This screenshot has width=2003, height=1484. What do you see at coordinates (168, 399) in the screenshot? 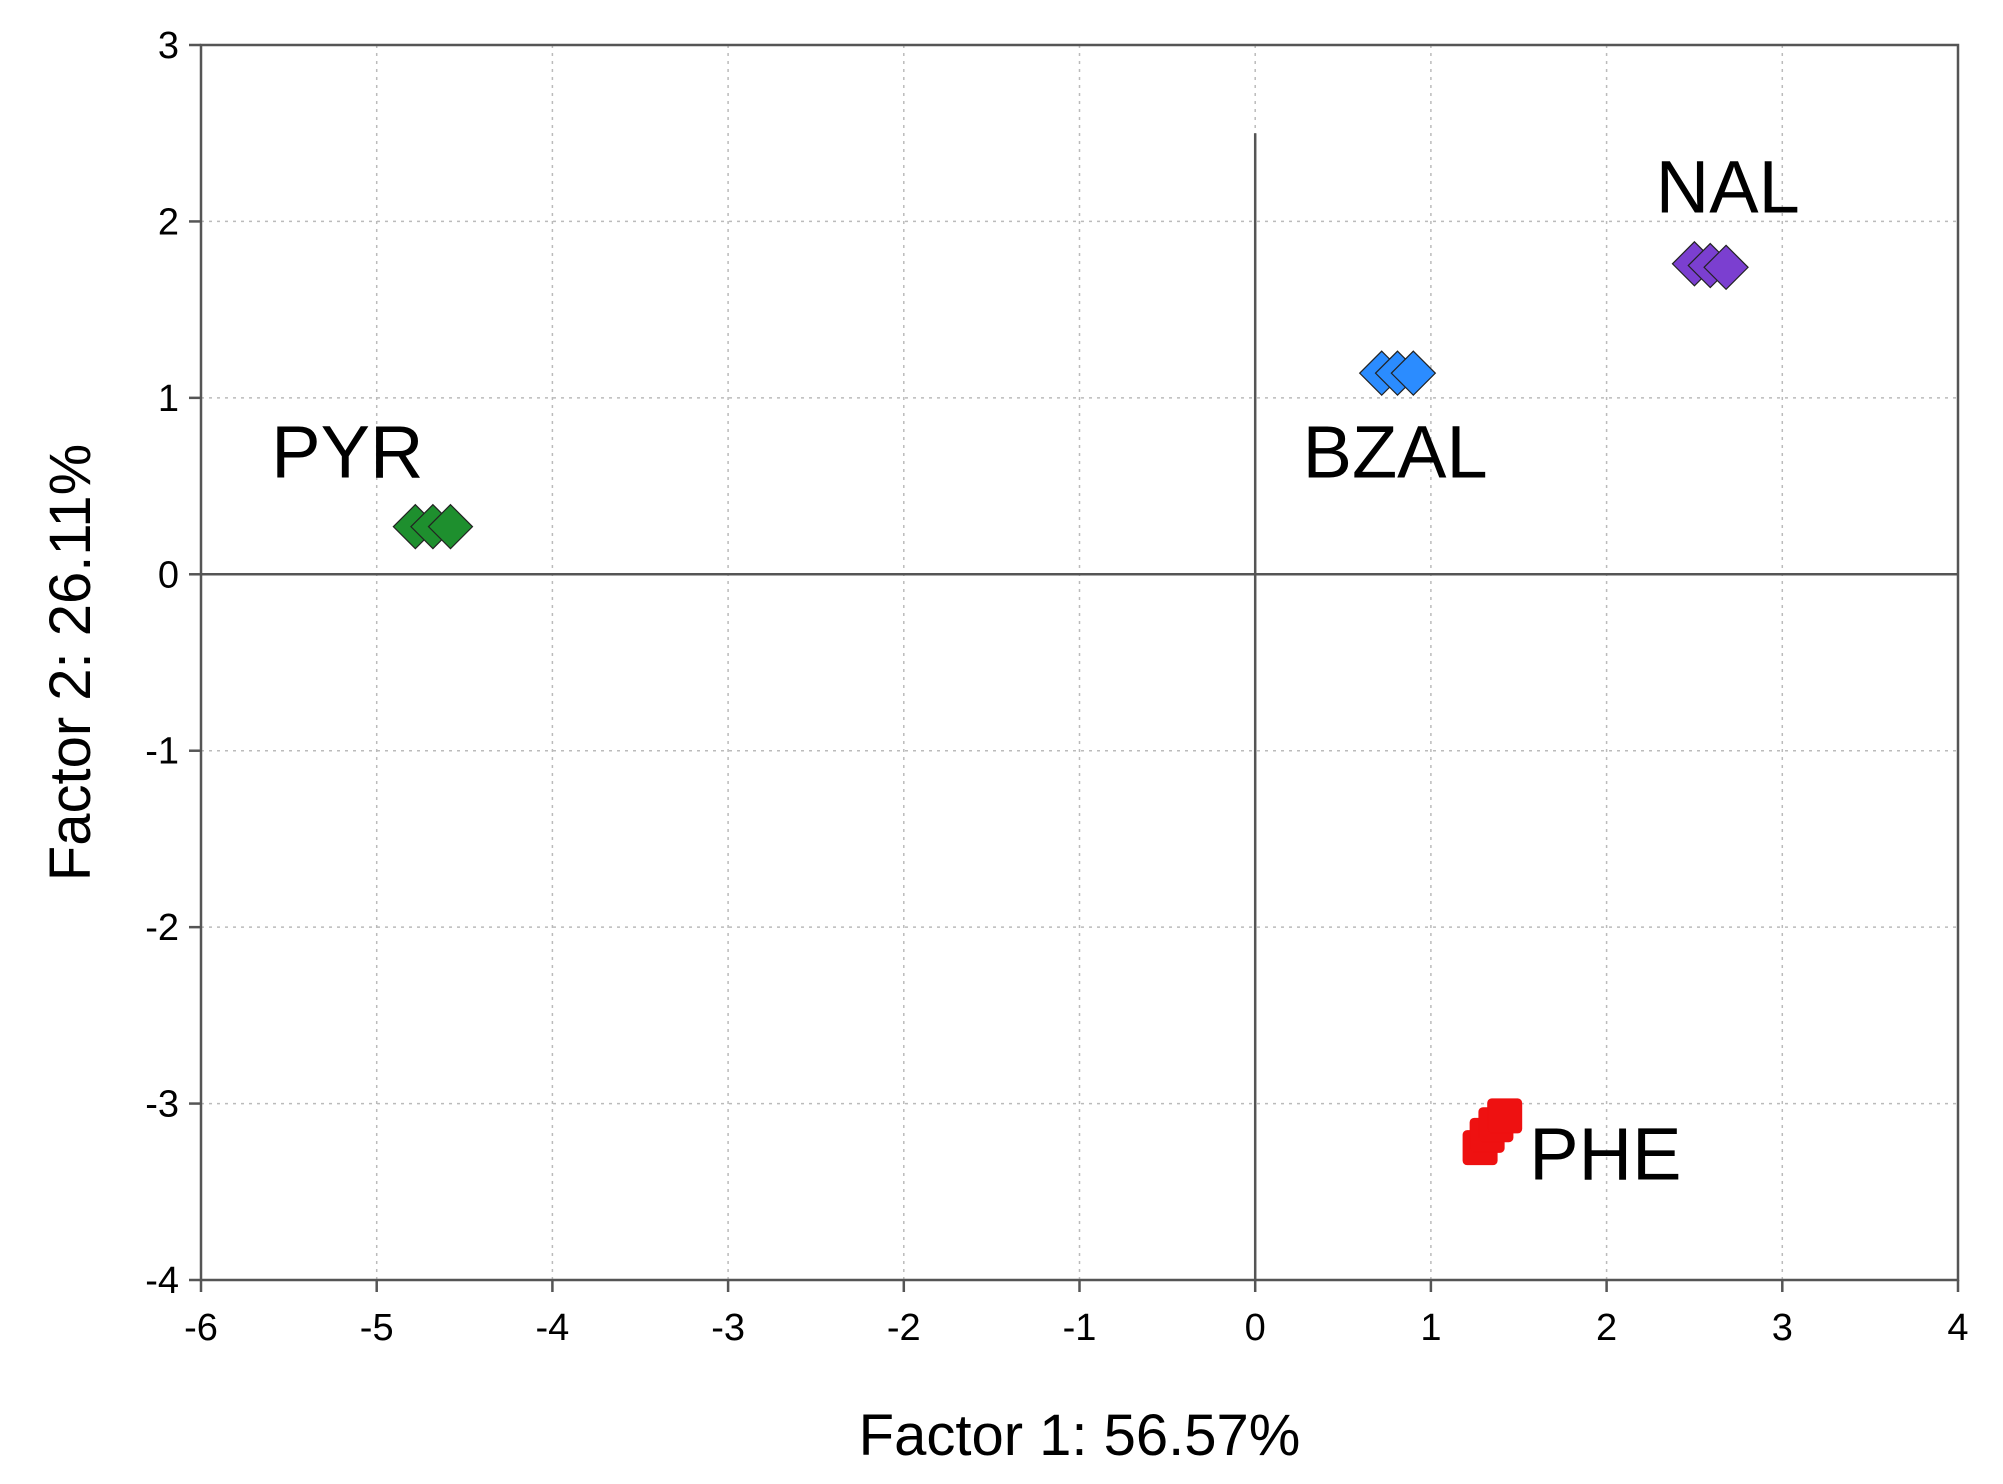
I see `y-tick-label: 1` at bounding box center [168, 399].